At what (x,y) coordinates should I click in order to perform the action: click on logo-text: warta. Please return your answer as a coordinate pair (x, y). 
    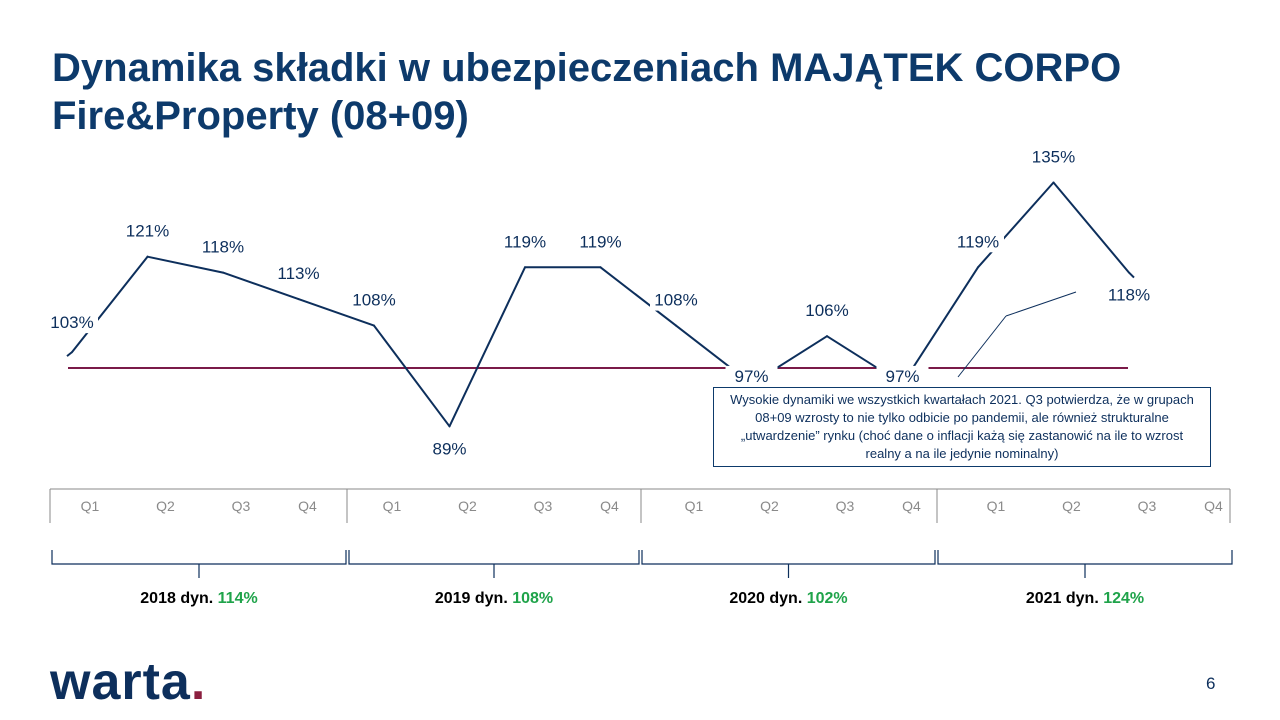
    Looking at the image, I should click on (120, 682).